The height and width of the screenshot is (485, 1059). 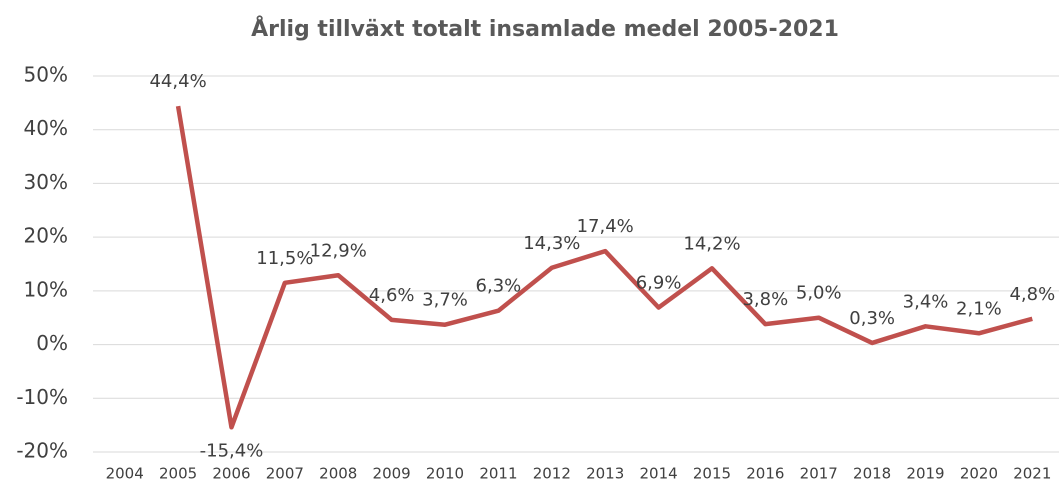 What do you see at coordinates (125, 473) in the screenshot?
I see `x-tick-label: 2004` at bounding box center [125, 473].